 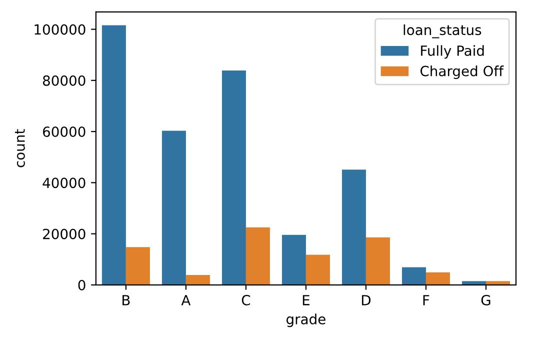 What do you see at coordinates (246, 300) in the screenshot?
I see `x-tick-label: C` at bounding box center [246, 300].